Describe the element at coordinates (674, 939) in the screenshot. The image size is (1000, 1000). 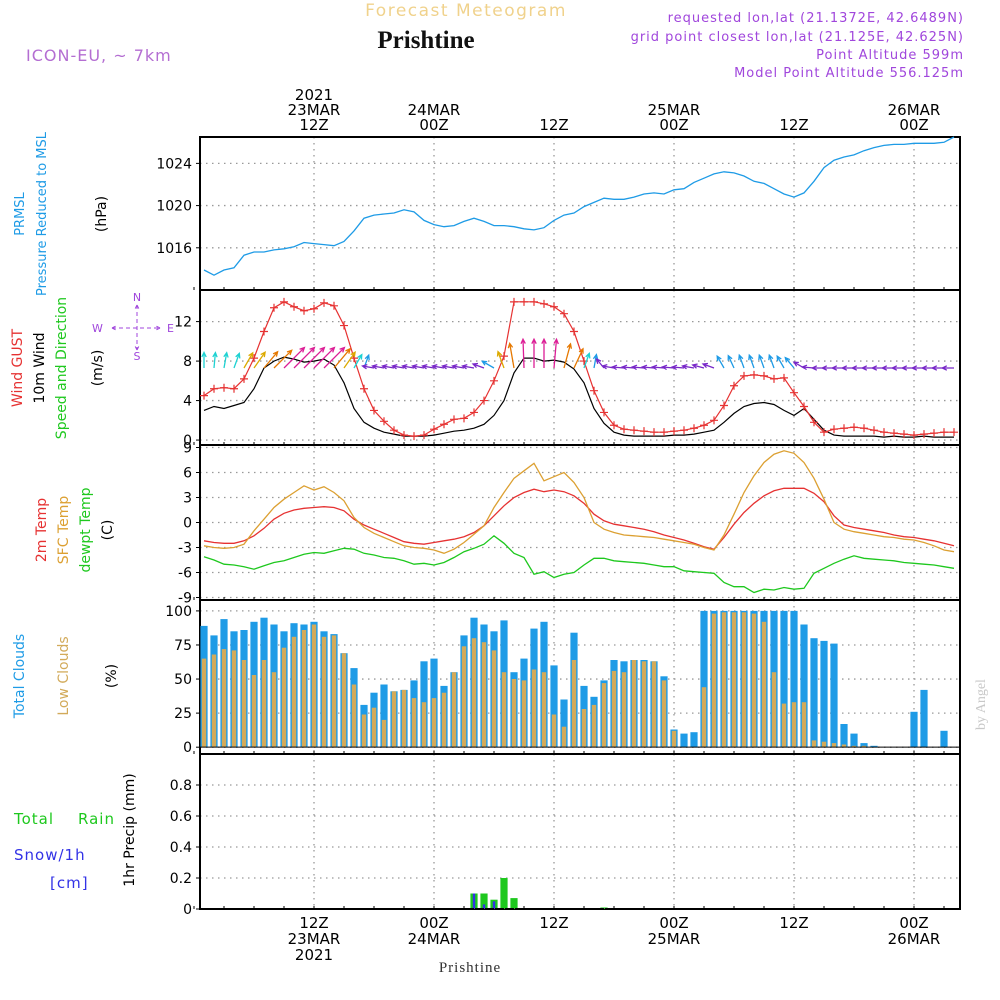
I see `time-label-bottom: 25MAR` at that location.